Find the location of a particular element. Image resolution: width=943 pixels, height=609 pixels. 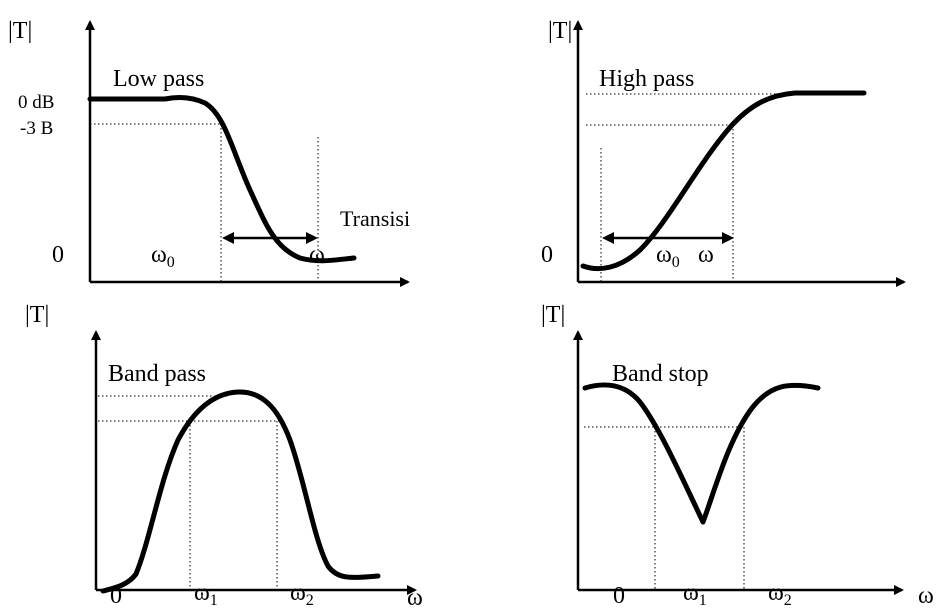

band-stop-x-axis-label: ω is located at coordinates (926, 596).